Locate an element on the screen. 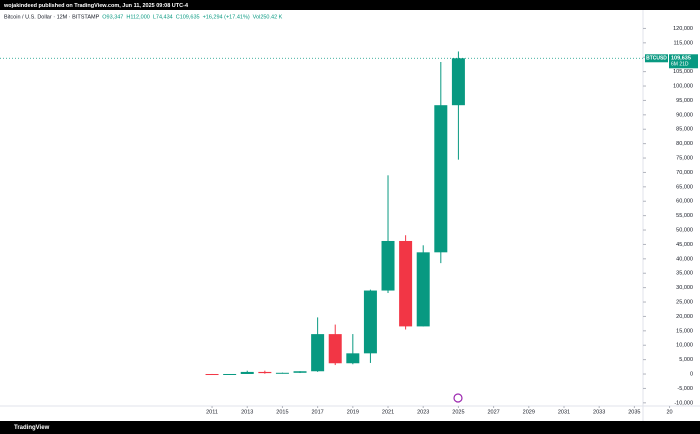  y-tick-label: 40,000 is located at coordinates (684, 259).